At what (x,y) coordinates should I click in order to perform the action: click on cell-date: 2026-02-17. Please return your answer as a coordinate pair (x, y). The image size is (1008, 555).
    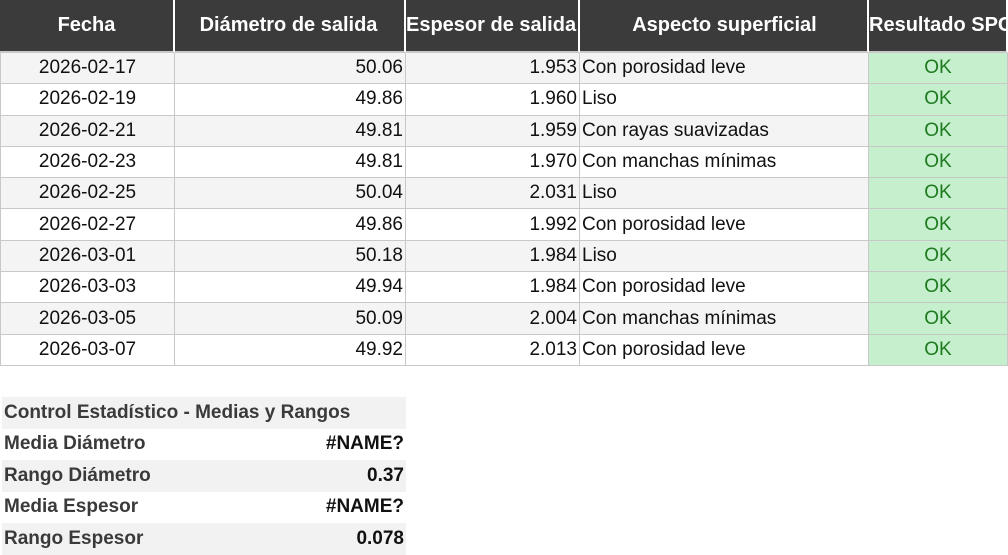
    Looking at the image, I should click on (87, 69).